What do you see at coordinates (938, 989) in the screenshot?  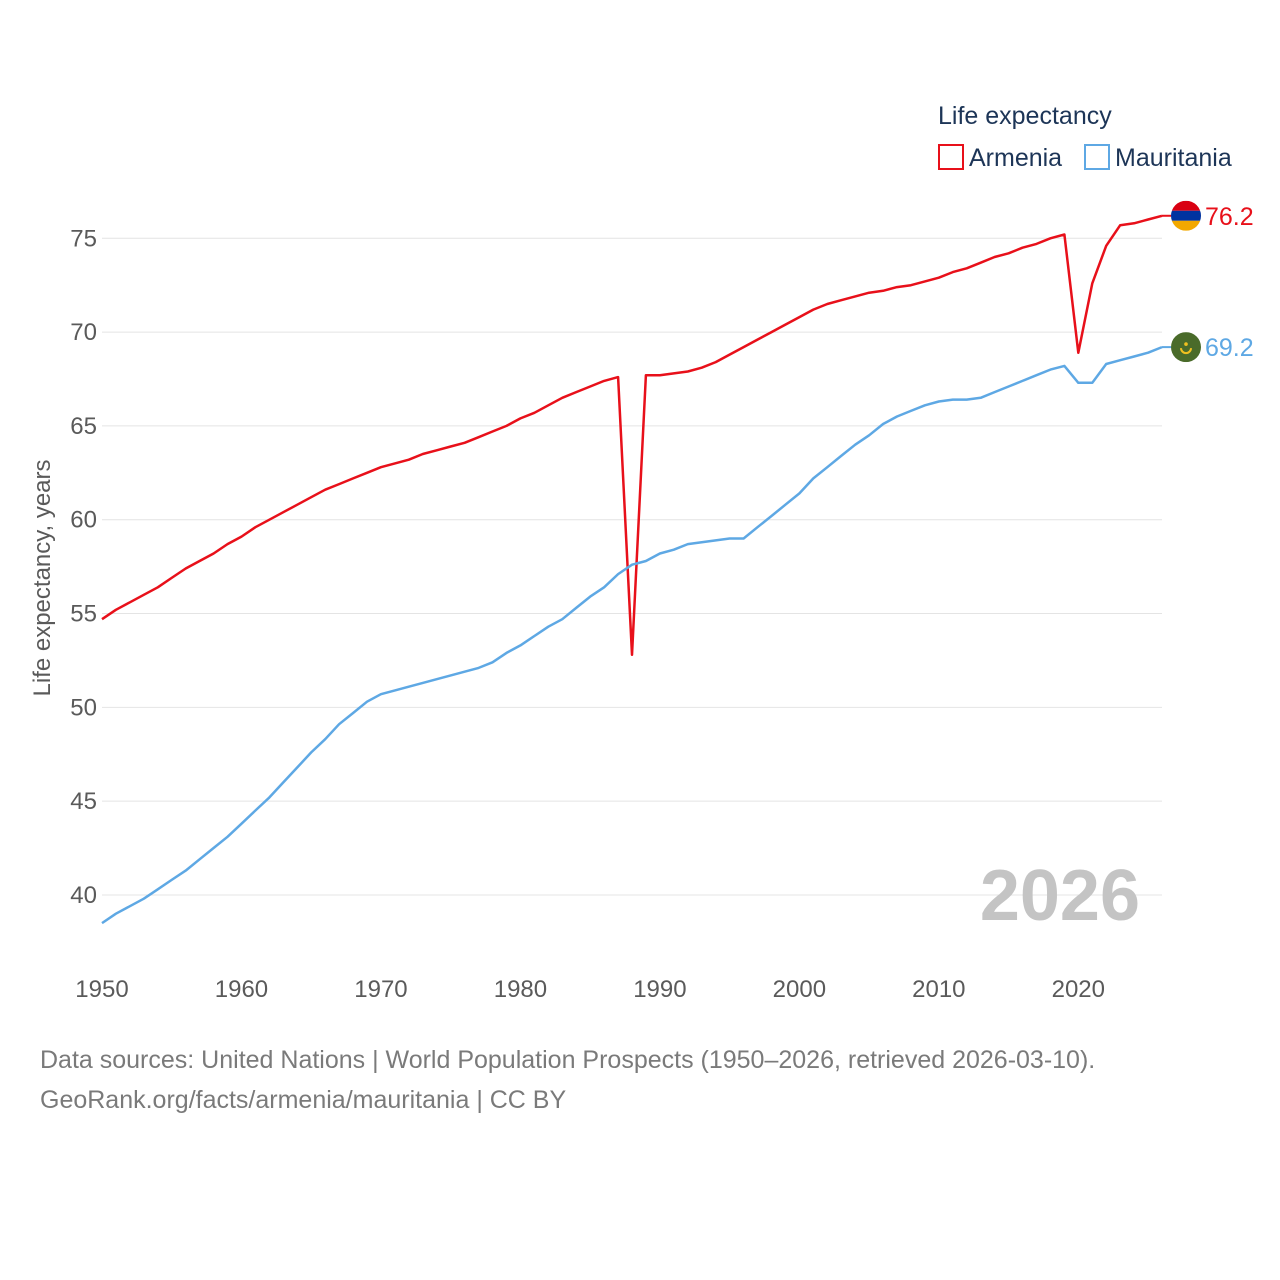 I see `x-tick-label: 2010` at bounding box center [938, 989].